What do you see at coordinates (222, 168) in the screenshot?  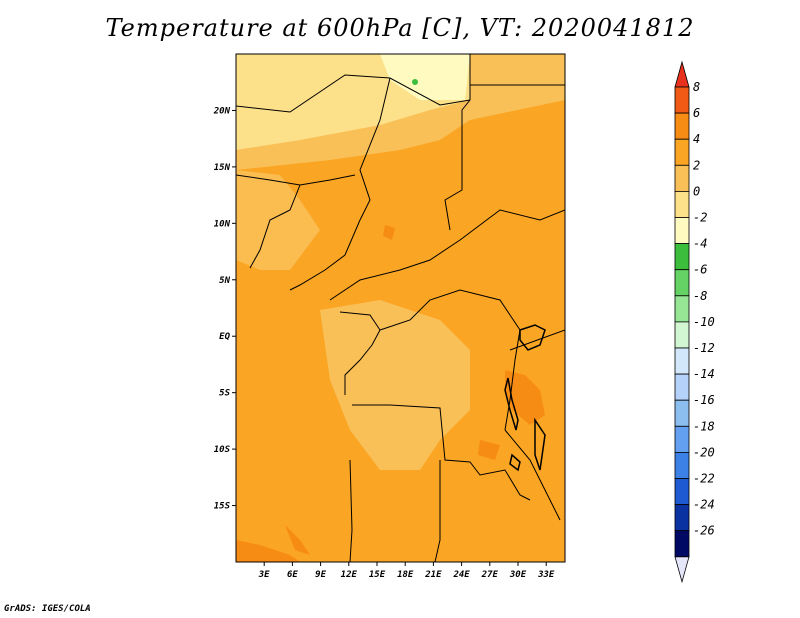 I see `lat-tick-label: 15N` at bounding box center [222, 168].